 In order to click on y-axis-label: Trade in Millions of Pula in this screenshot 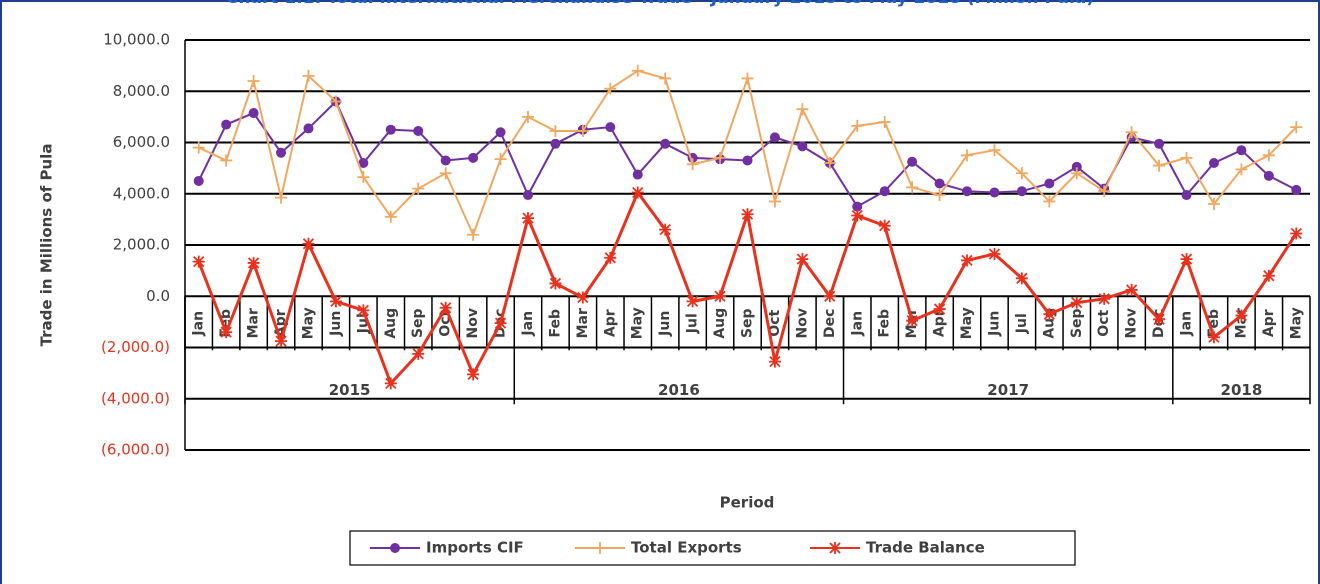, I will do `click(47, 245)`.